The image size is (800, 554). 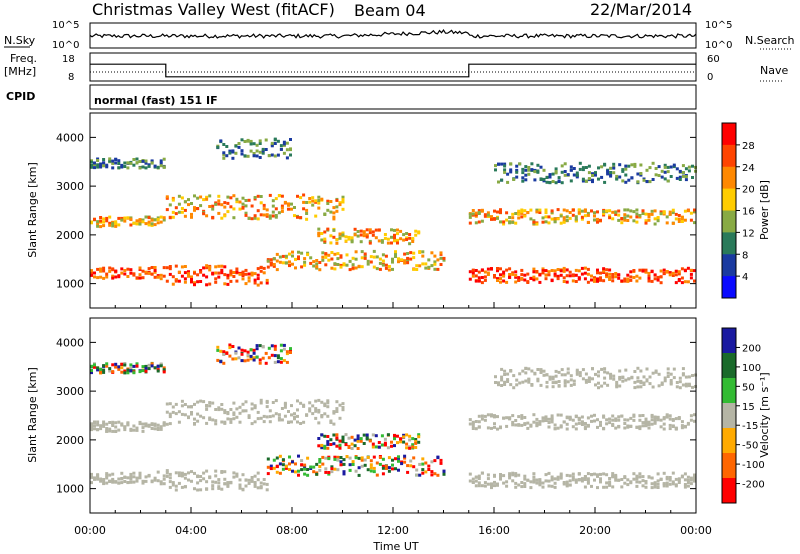 What do you see at coordinates (764, 210) in the screenshot?
I see `power-colorbar-label: Power [dB]` at bounding box center [764, 210].